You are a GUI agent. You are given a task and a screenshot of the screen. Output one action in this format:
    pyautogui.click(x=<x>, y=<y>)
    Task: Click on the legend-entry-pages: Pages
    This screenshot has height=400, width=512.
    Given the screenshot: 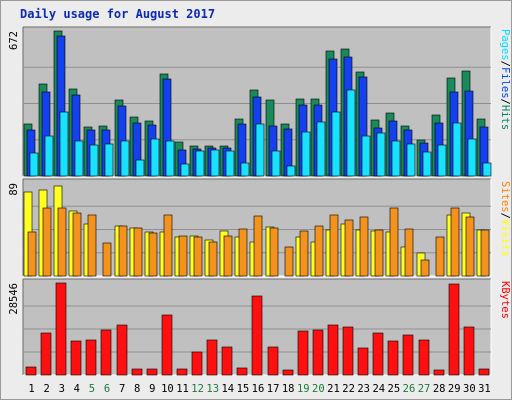 What is the action you would take?
    pyautogui.click(x=505, y=45)
    